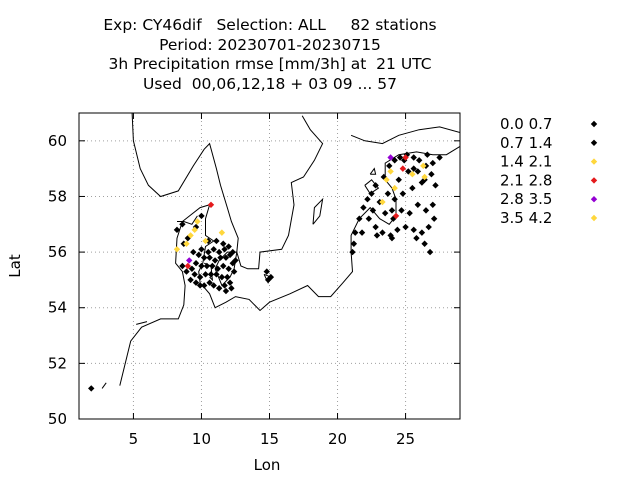 The width and height of the screenshot is (640, 480). Describe the element at coordinates (337, 439) in the screenshot. I see `x-tick-label: 20` at that location.